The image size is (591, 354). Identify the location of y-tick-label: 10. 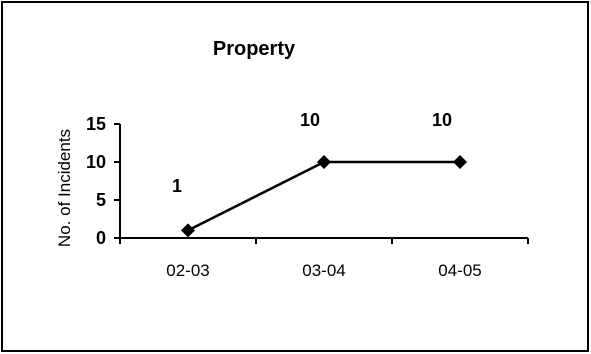
(96, 162).